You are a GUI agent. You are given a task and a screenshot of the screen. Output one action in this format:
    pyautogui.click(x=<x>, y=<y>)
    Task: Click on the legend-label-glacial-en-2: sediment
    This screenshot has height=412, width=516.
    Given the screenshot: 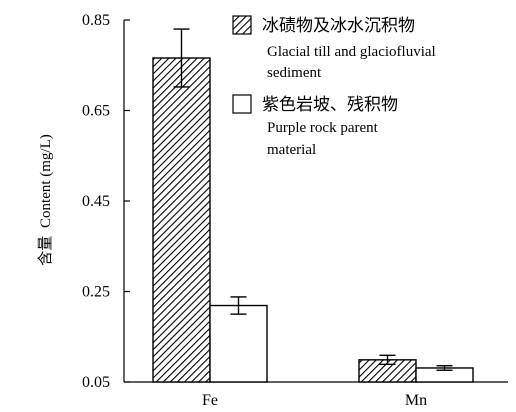 What is the action you would take?
    pyautogui.click(x=294, y=73)
    